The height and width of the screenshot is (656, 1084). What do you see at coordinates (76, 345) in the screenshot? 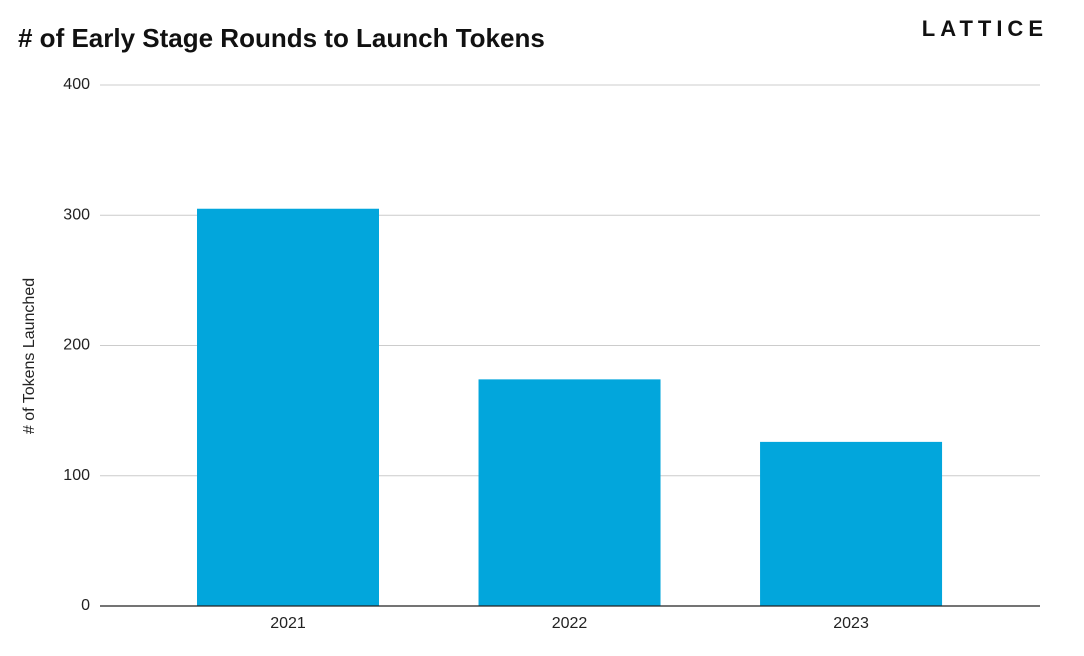
I see `y-tick-label: 200` at bounding box center [76, 345].